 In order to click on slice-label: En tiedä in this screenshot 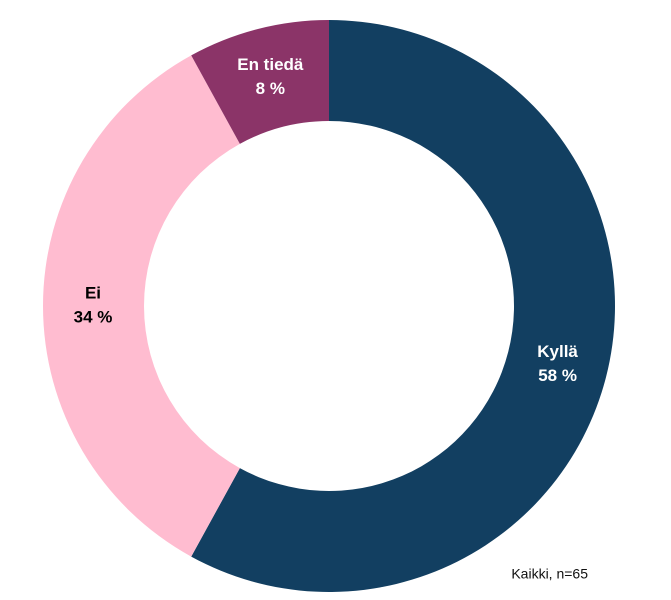, I will do `click(270, 64)`.